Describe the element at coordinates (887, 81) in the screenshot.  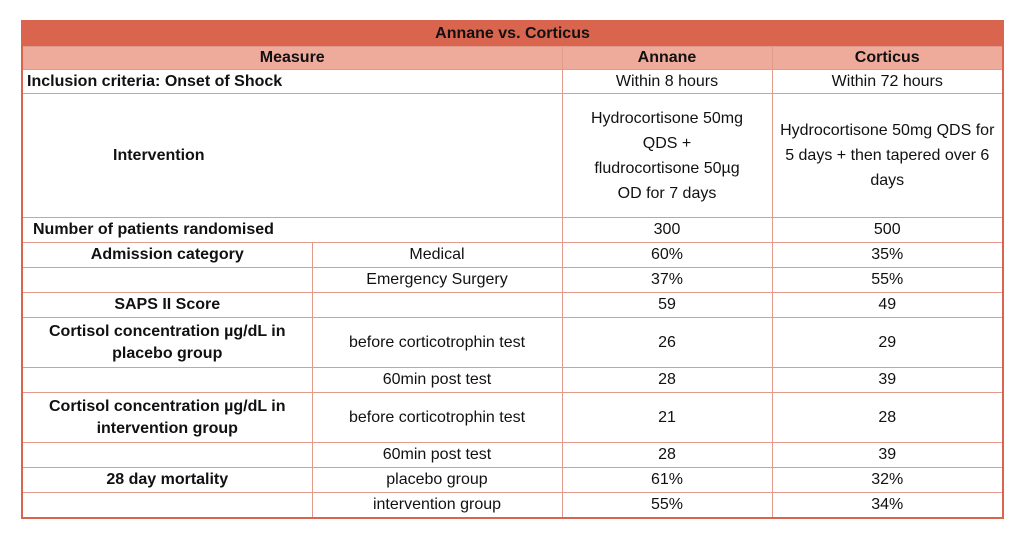
I see `row-corticus: Within 72 hours` at that location.